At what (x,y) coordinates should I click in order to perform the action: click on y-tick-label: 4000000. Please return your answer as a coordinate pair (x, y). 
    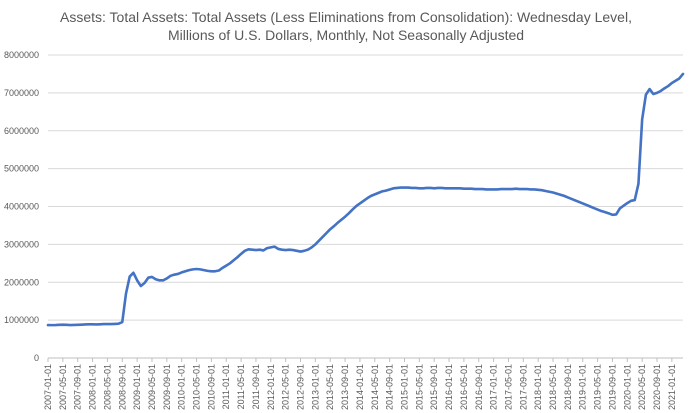
    Looking at the image, I should click on (21, 207).